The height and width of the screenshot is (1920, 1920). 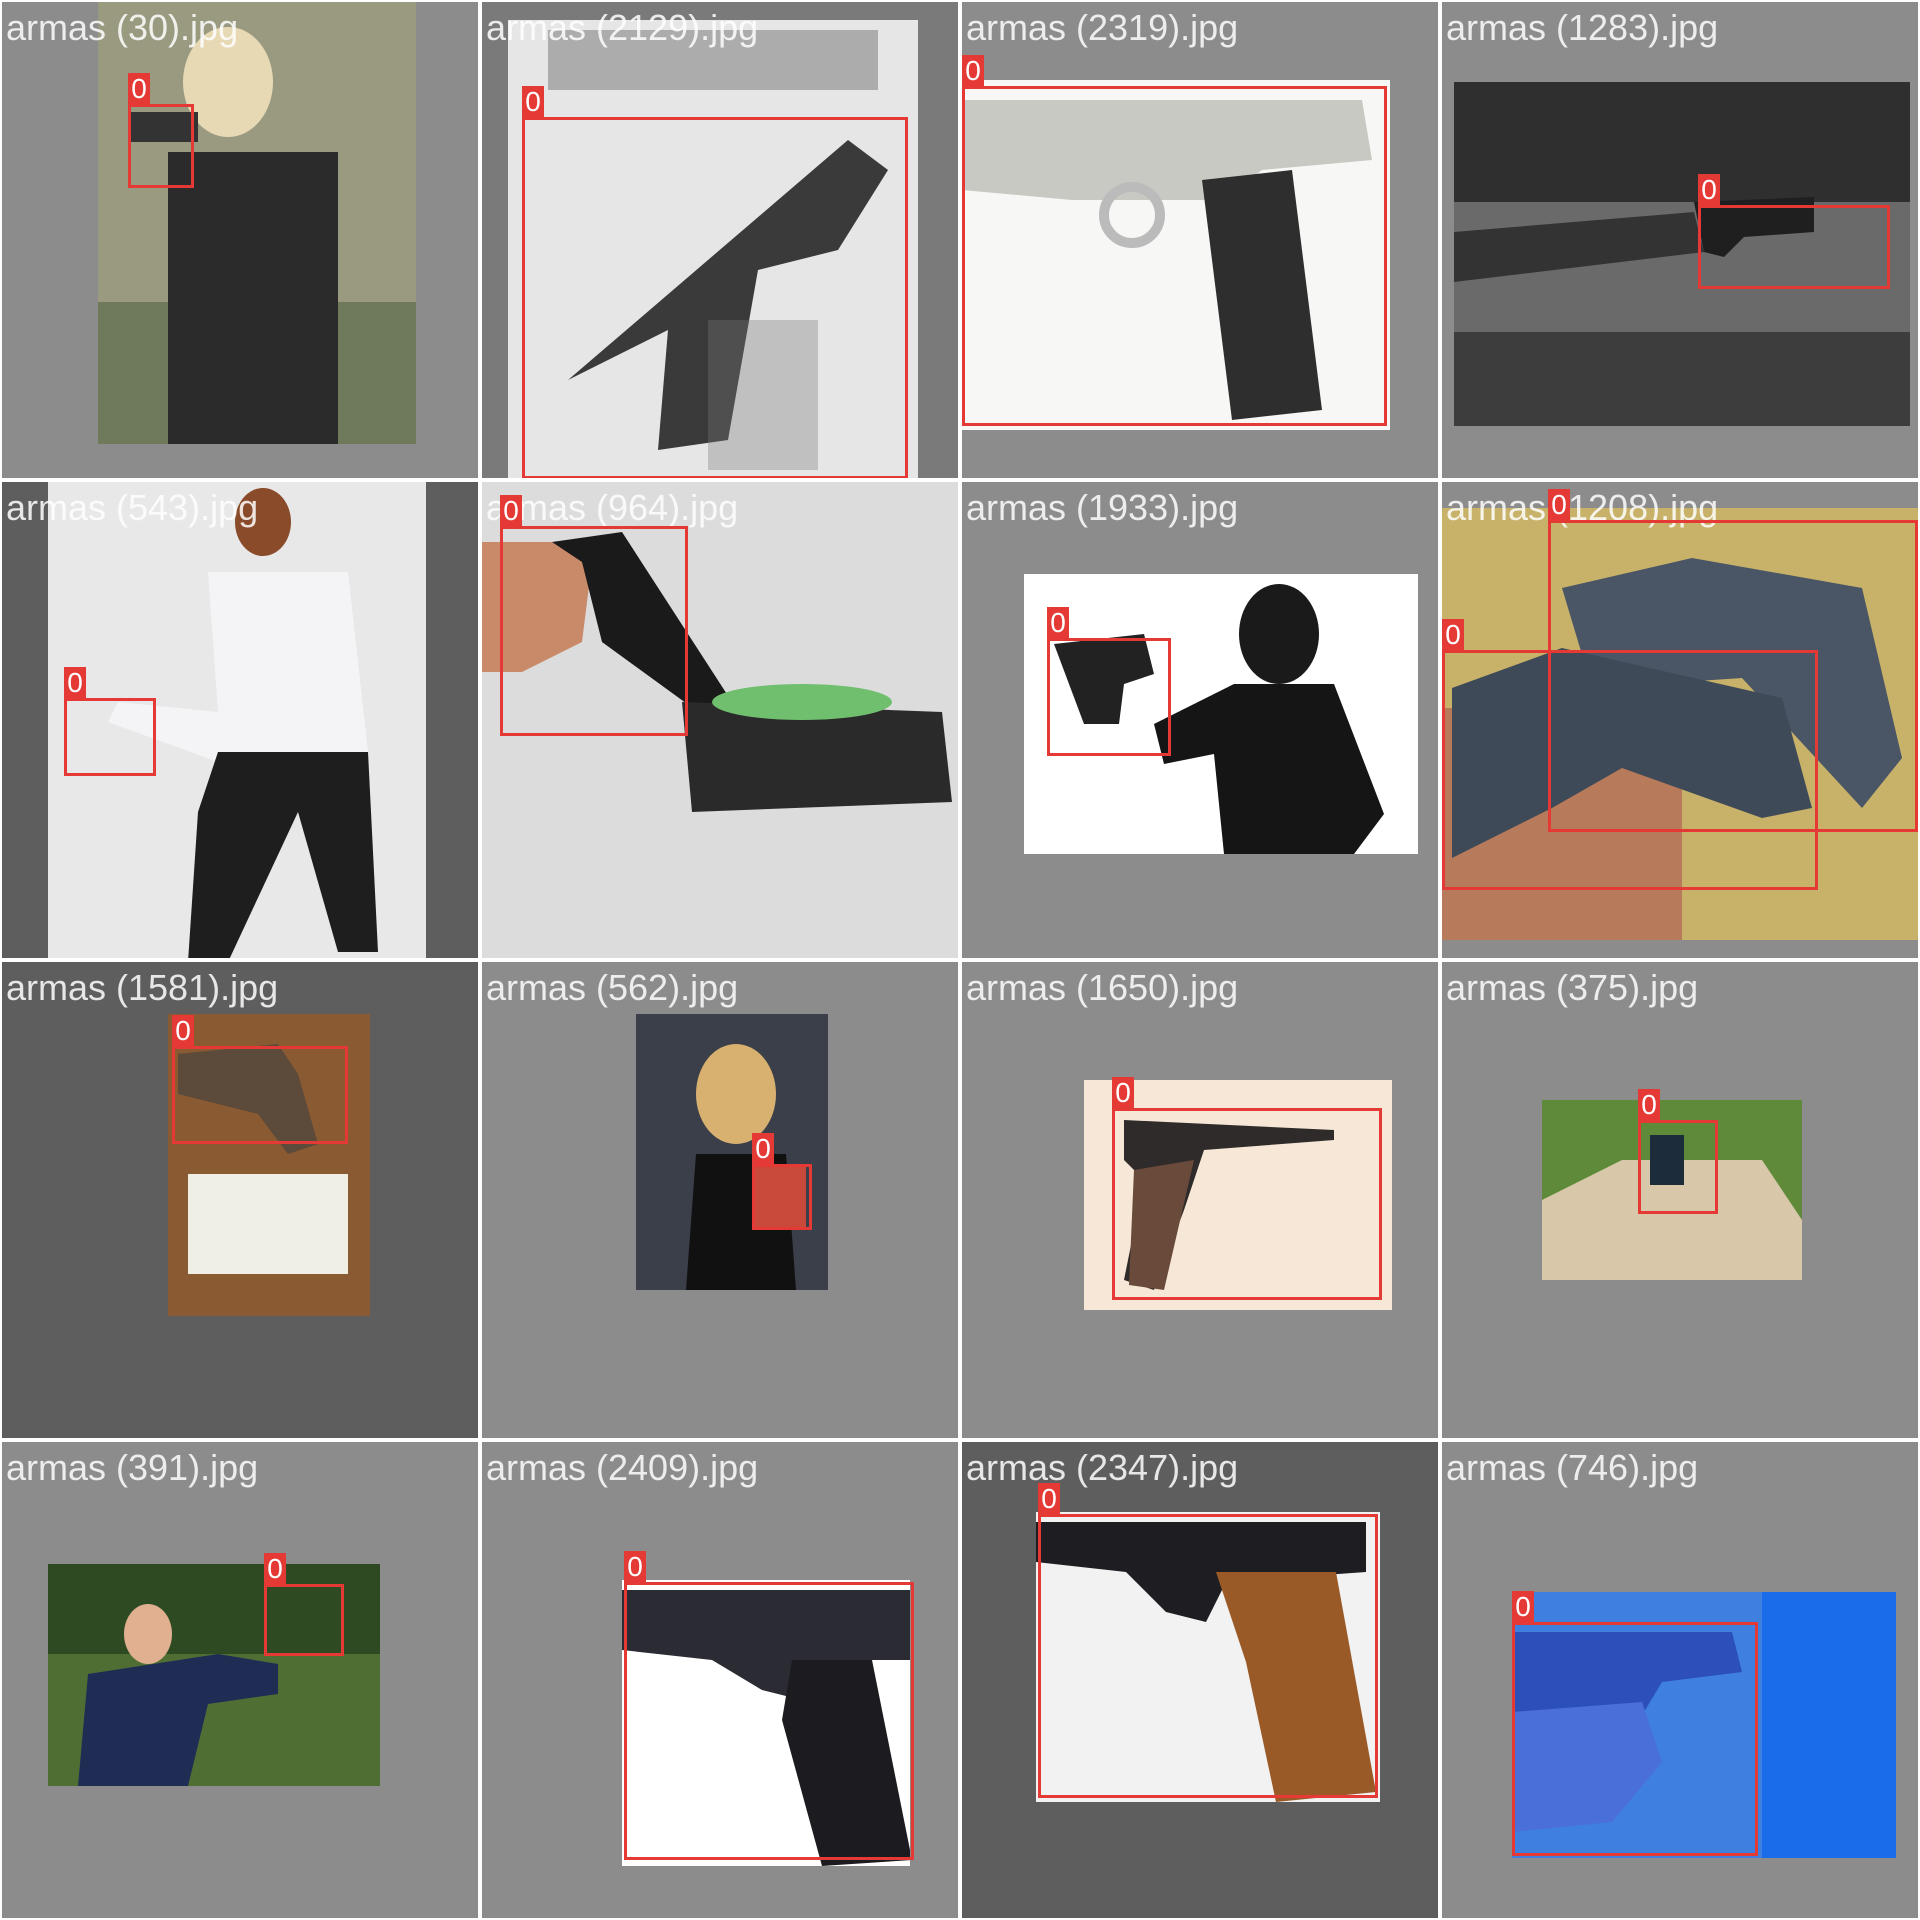 What do you see at coordinates (132, 507) in the screenshot?
I see `tile-filename: armas (543).jpg` at bounding box center [132, 507].